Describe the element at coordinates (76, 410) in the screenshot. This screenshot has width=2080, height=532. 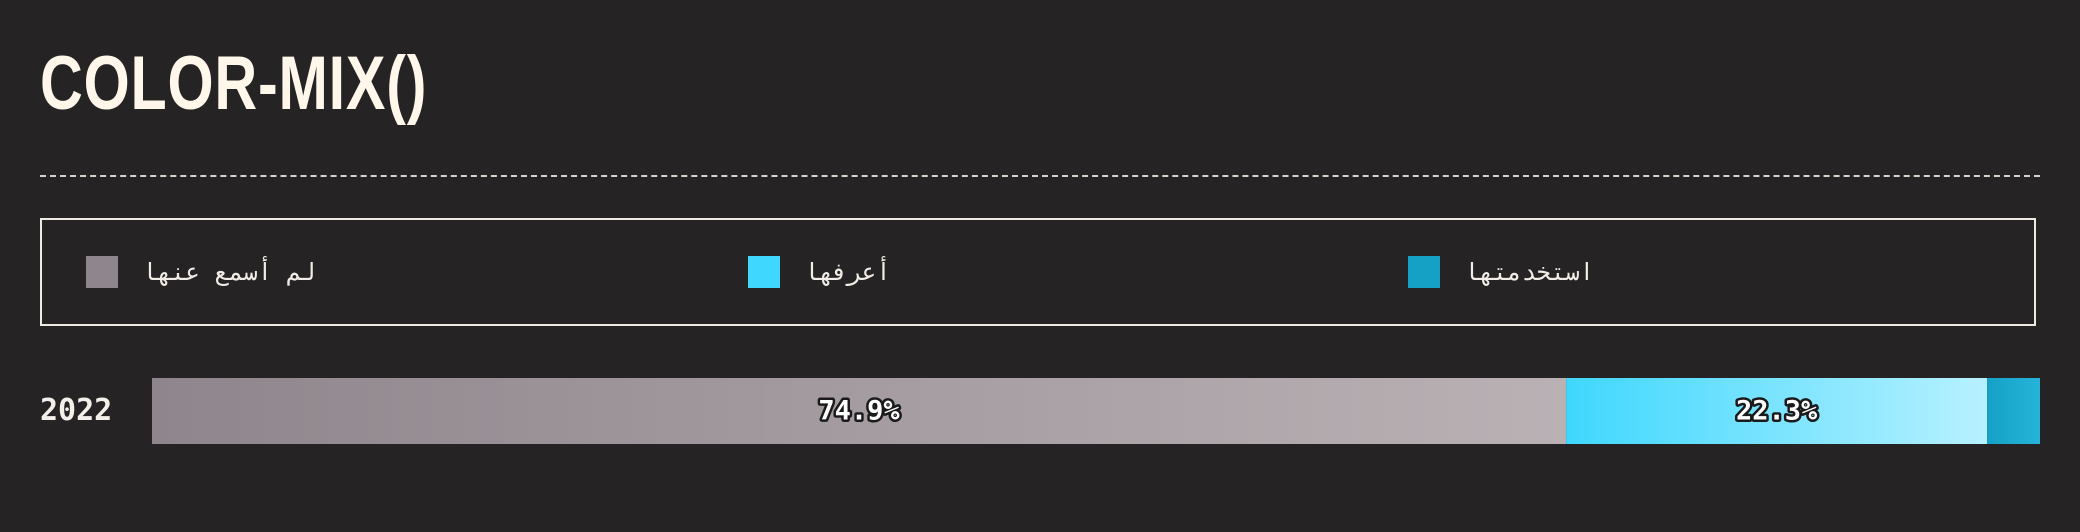
I see `category-label: 2022` at that location.